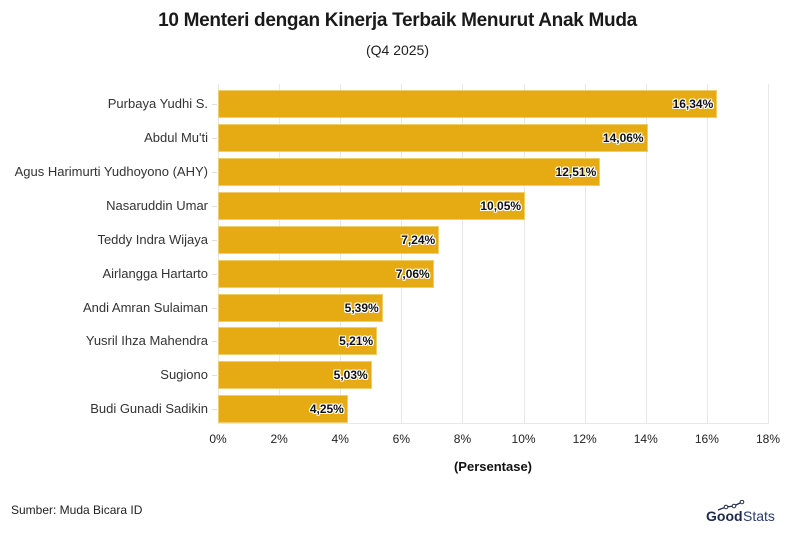 This screenshot has width=795, height=533. Describe the element at coordinates (501, 206) in the screenshot. I see `bar-value-label: 10,05%` at that location.